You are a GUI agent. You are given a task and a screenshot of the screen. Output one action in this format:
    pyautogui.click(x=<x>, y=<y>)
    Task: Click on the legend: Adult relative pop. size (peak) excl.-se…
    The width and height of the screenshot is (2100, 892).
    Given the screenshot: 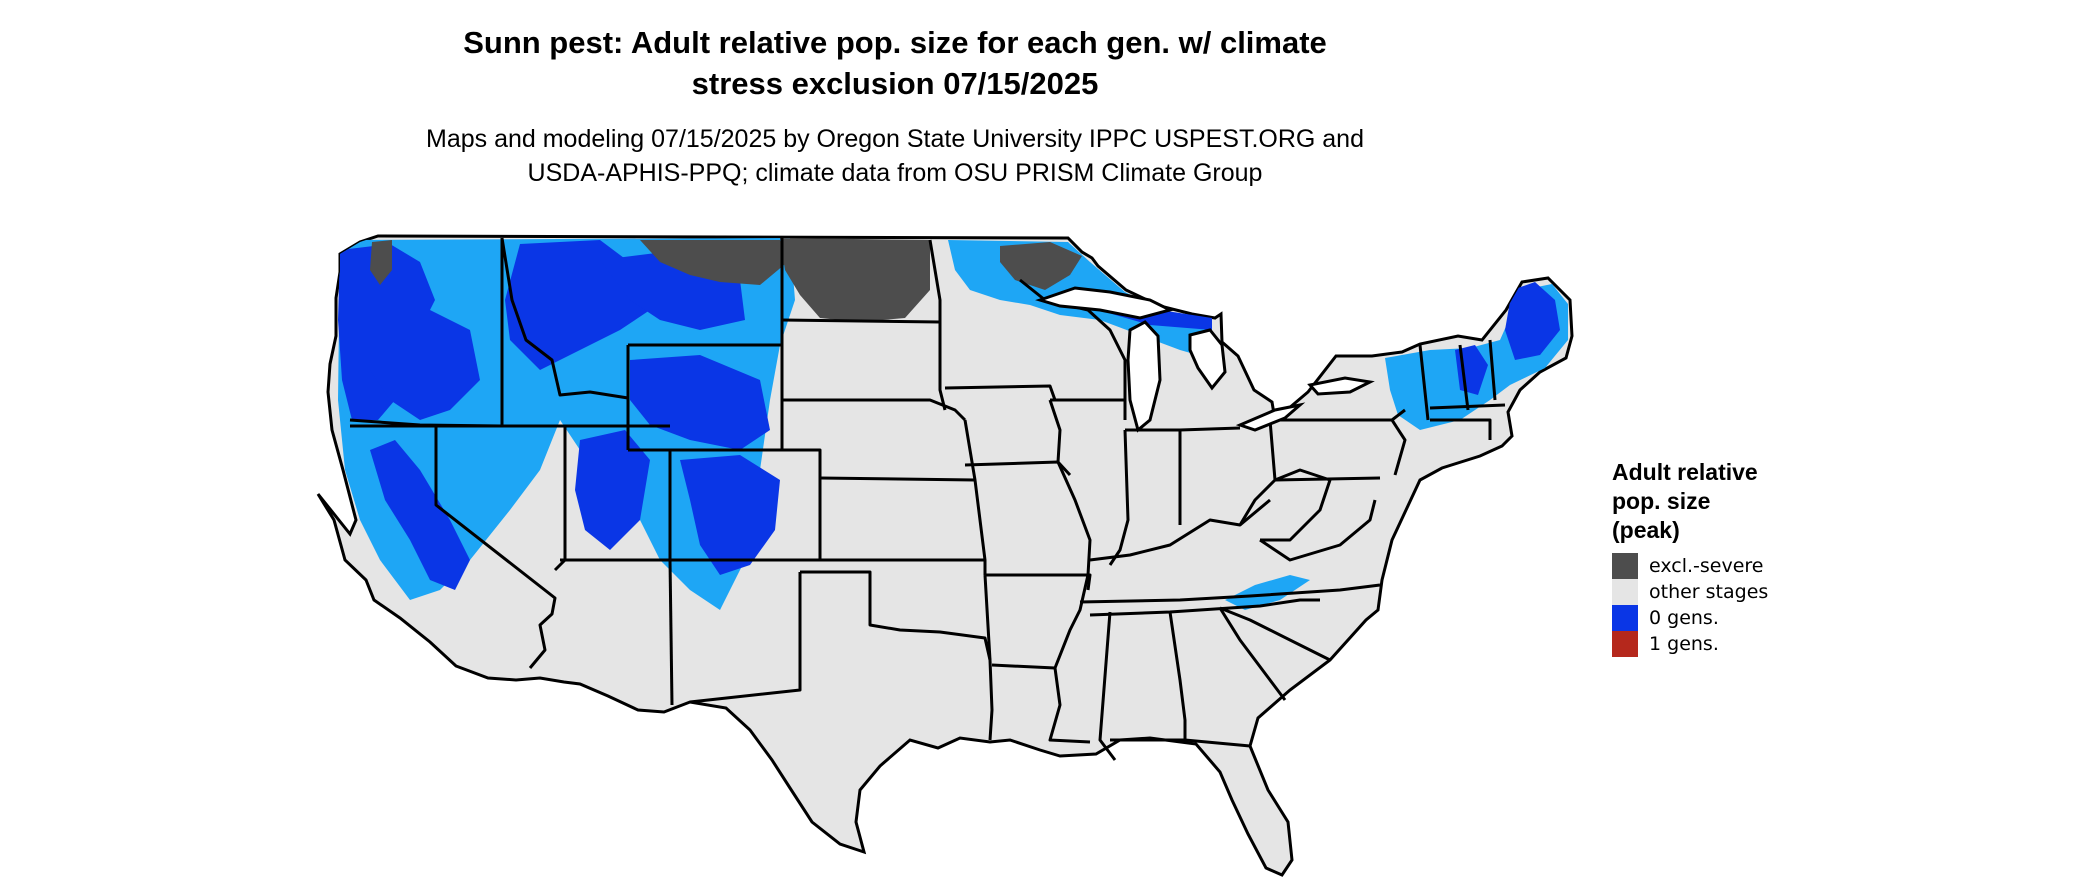 What is the action you would take?
    pyautogui.click(x=1712, y=557)
    